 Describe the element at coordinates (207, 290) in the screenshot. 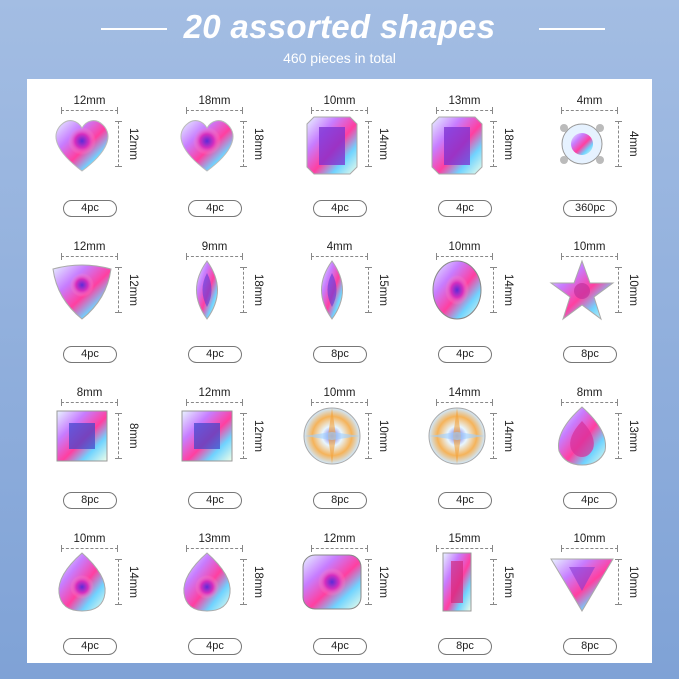

I see `marquise-icon` at that location.